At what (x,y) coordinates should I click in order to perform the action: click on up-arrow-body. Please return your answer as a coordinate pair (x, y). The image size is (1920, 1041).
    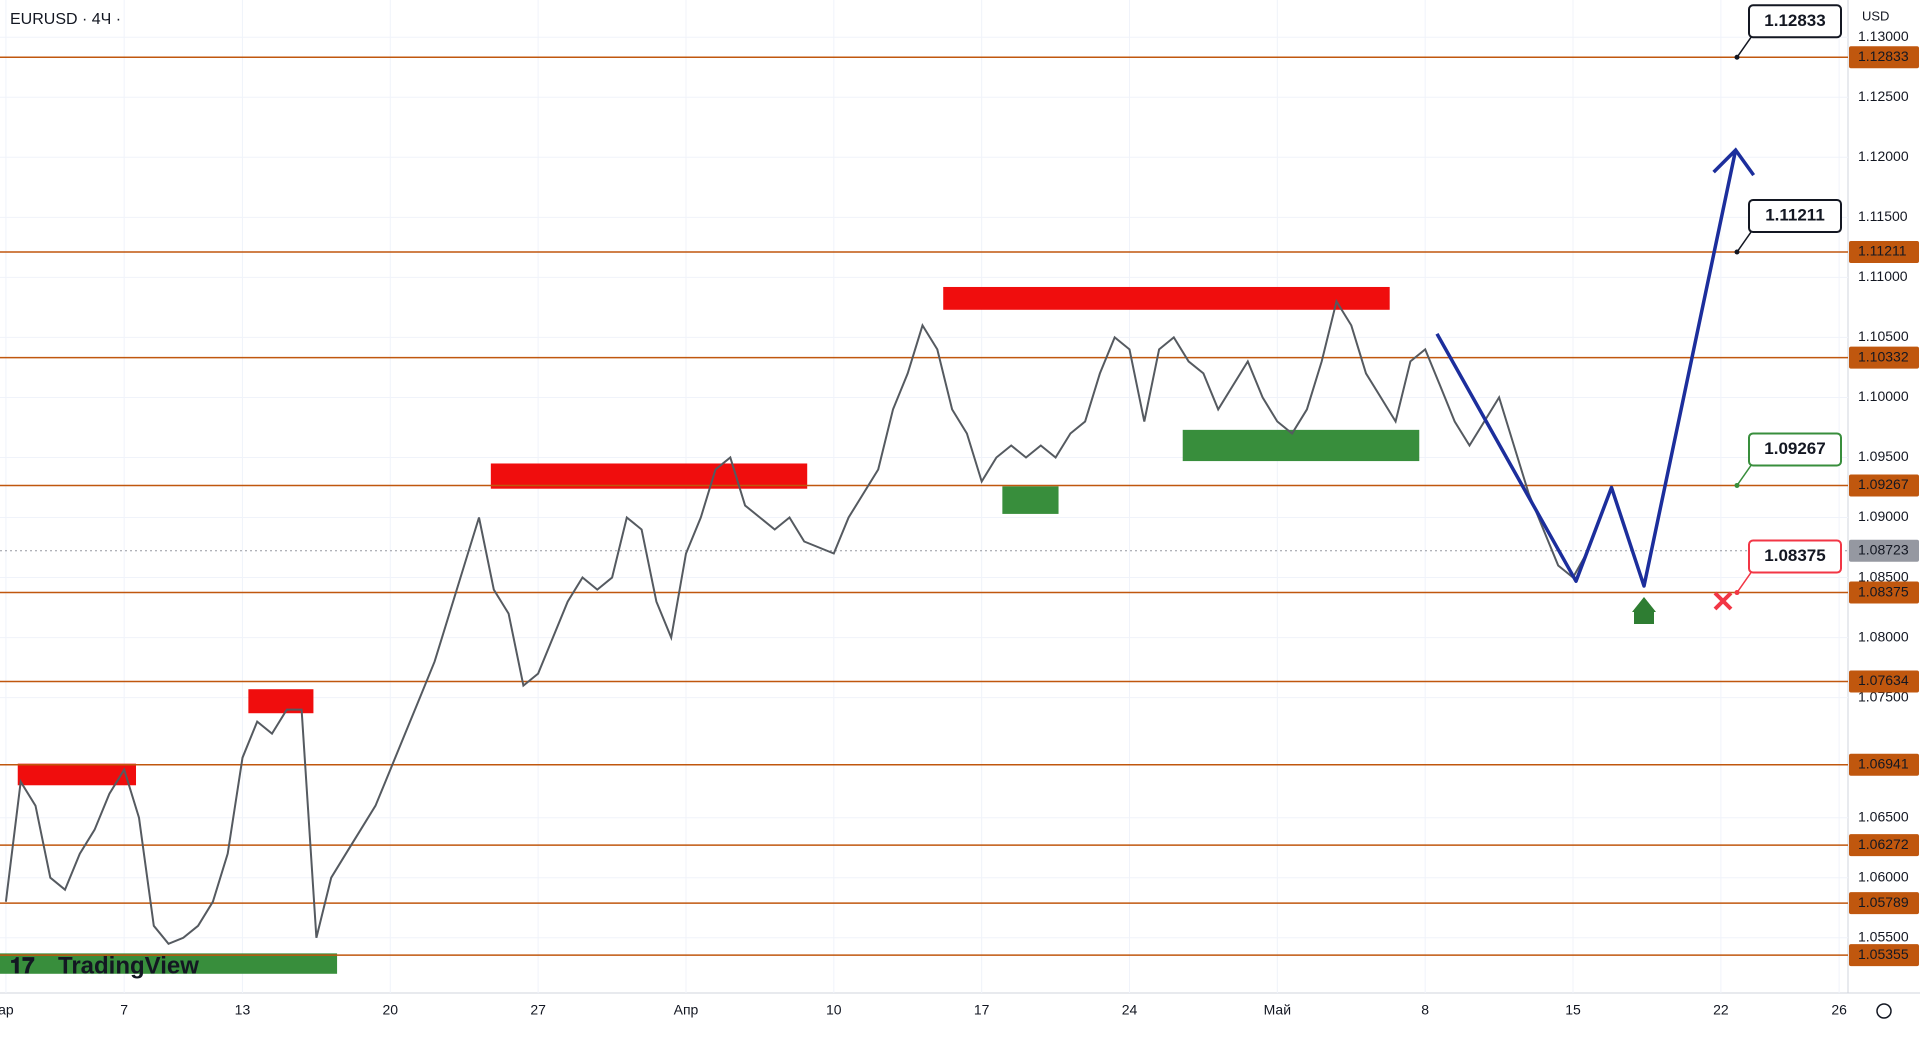
    Looking at the image, I should click on (1644, 617).